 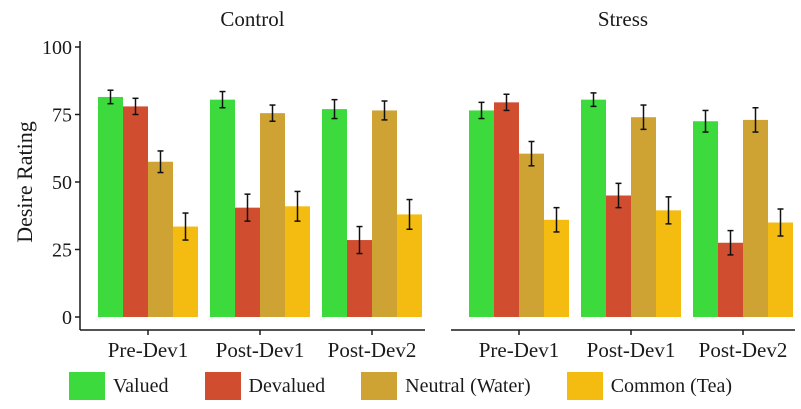 I want to click on legend-label-common: Common (Tea), so click(x=671, y=385).